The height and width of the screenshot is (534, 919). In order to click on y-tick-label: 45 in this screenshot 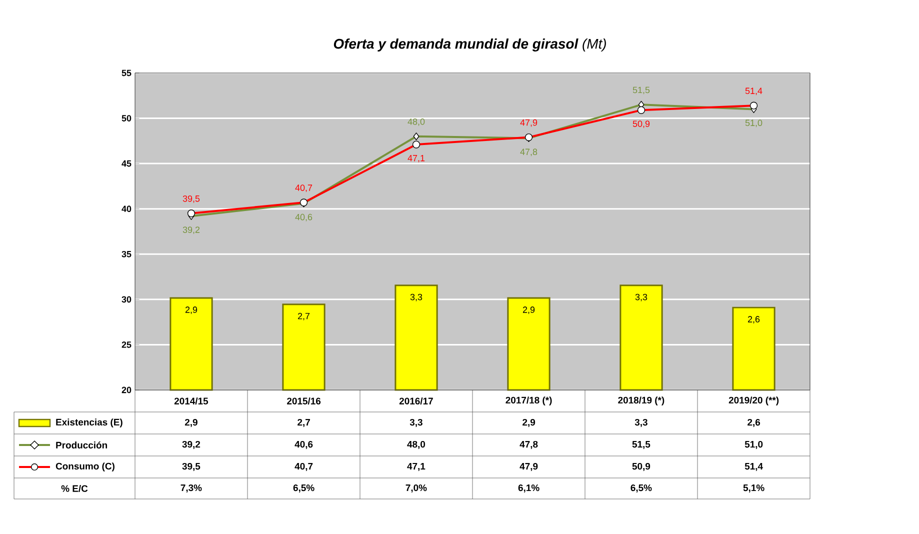, I will do `click(127, 163)`.